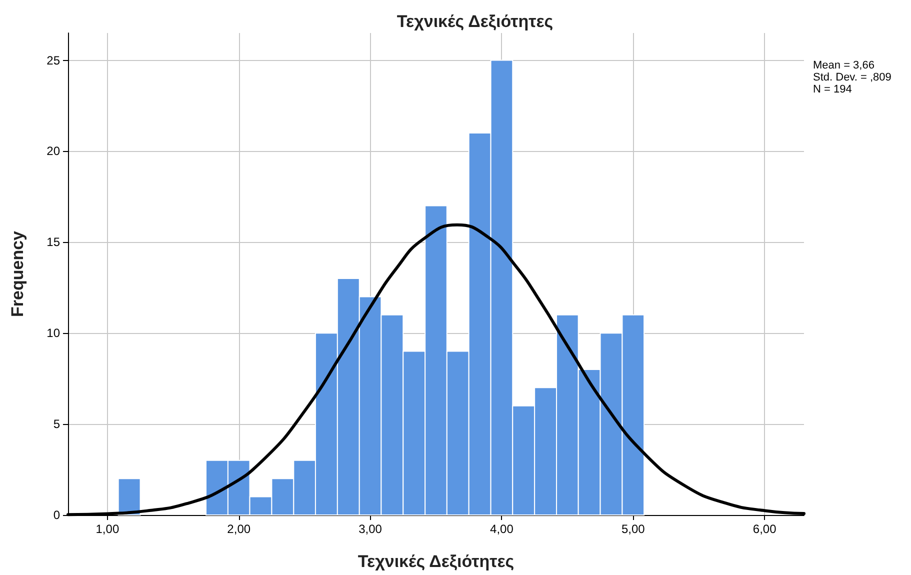  What do you see at coordinates (370, 529) in the screenshot?
I see `x-tick-label: 3,00` at bounding box center [370, 529].